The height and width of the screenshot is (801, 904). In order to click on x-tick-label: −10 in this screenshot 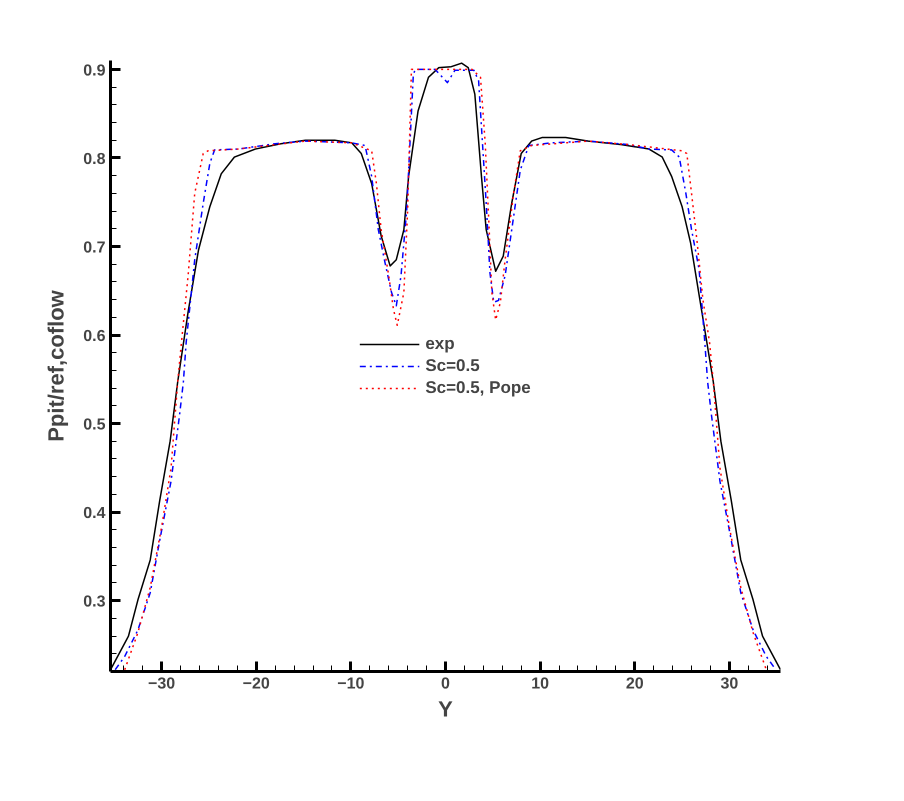, I will do `click(351, 684)`.